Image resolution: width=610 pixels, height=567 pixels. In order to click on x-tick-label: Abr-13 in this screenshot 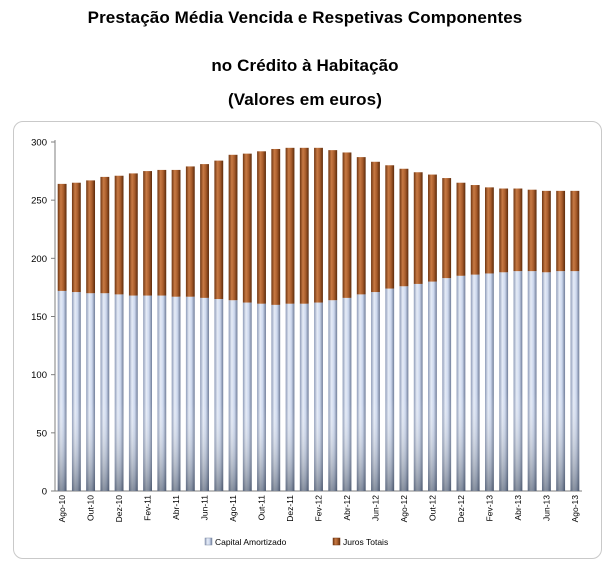, I will do `click(518, 508)`.